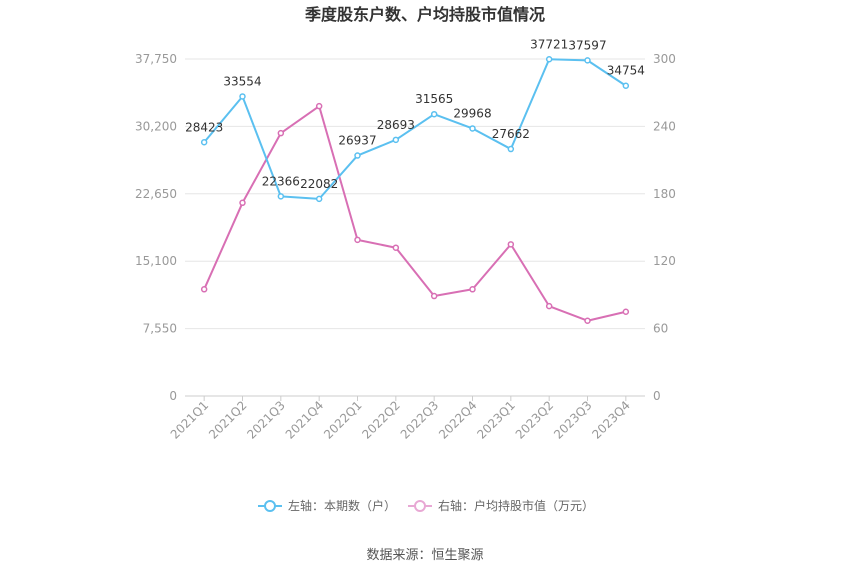 This screenshot has height=575, width=850. What do you see at coordinates (342, 505) in the screenshot?
I see `legend-label-left: 左轴：本期数（户）` at bounding box center [342, 505].